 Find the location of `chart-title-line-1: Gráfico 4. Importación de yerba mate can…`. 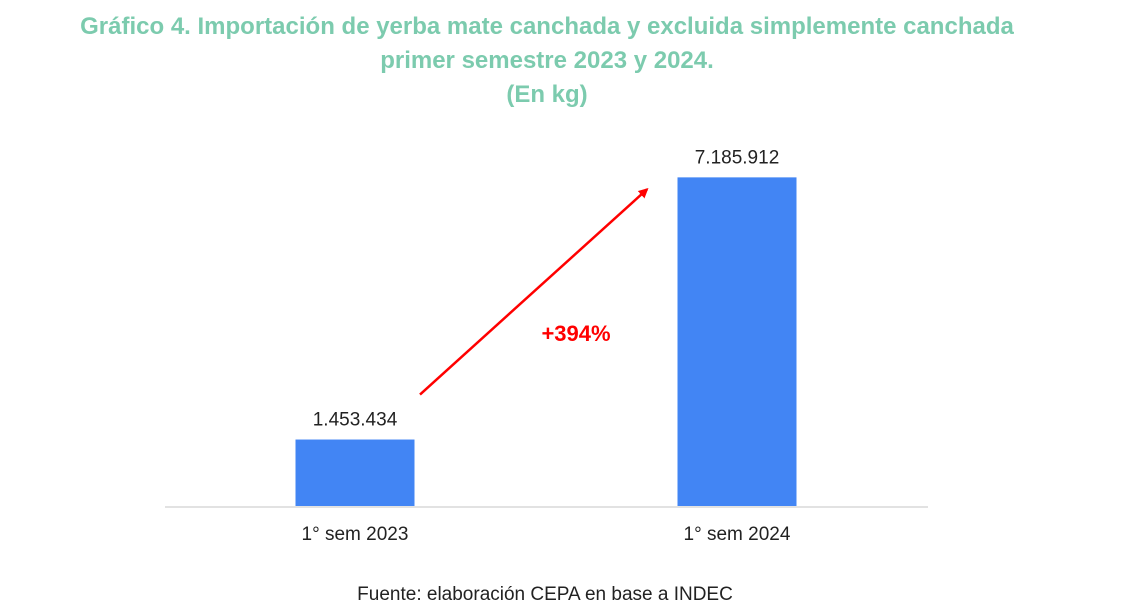

chart-title-line-1: Gráfico 4. Importación de yerba mate can… is located at coordinates (547, 26).